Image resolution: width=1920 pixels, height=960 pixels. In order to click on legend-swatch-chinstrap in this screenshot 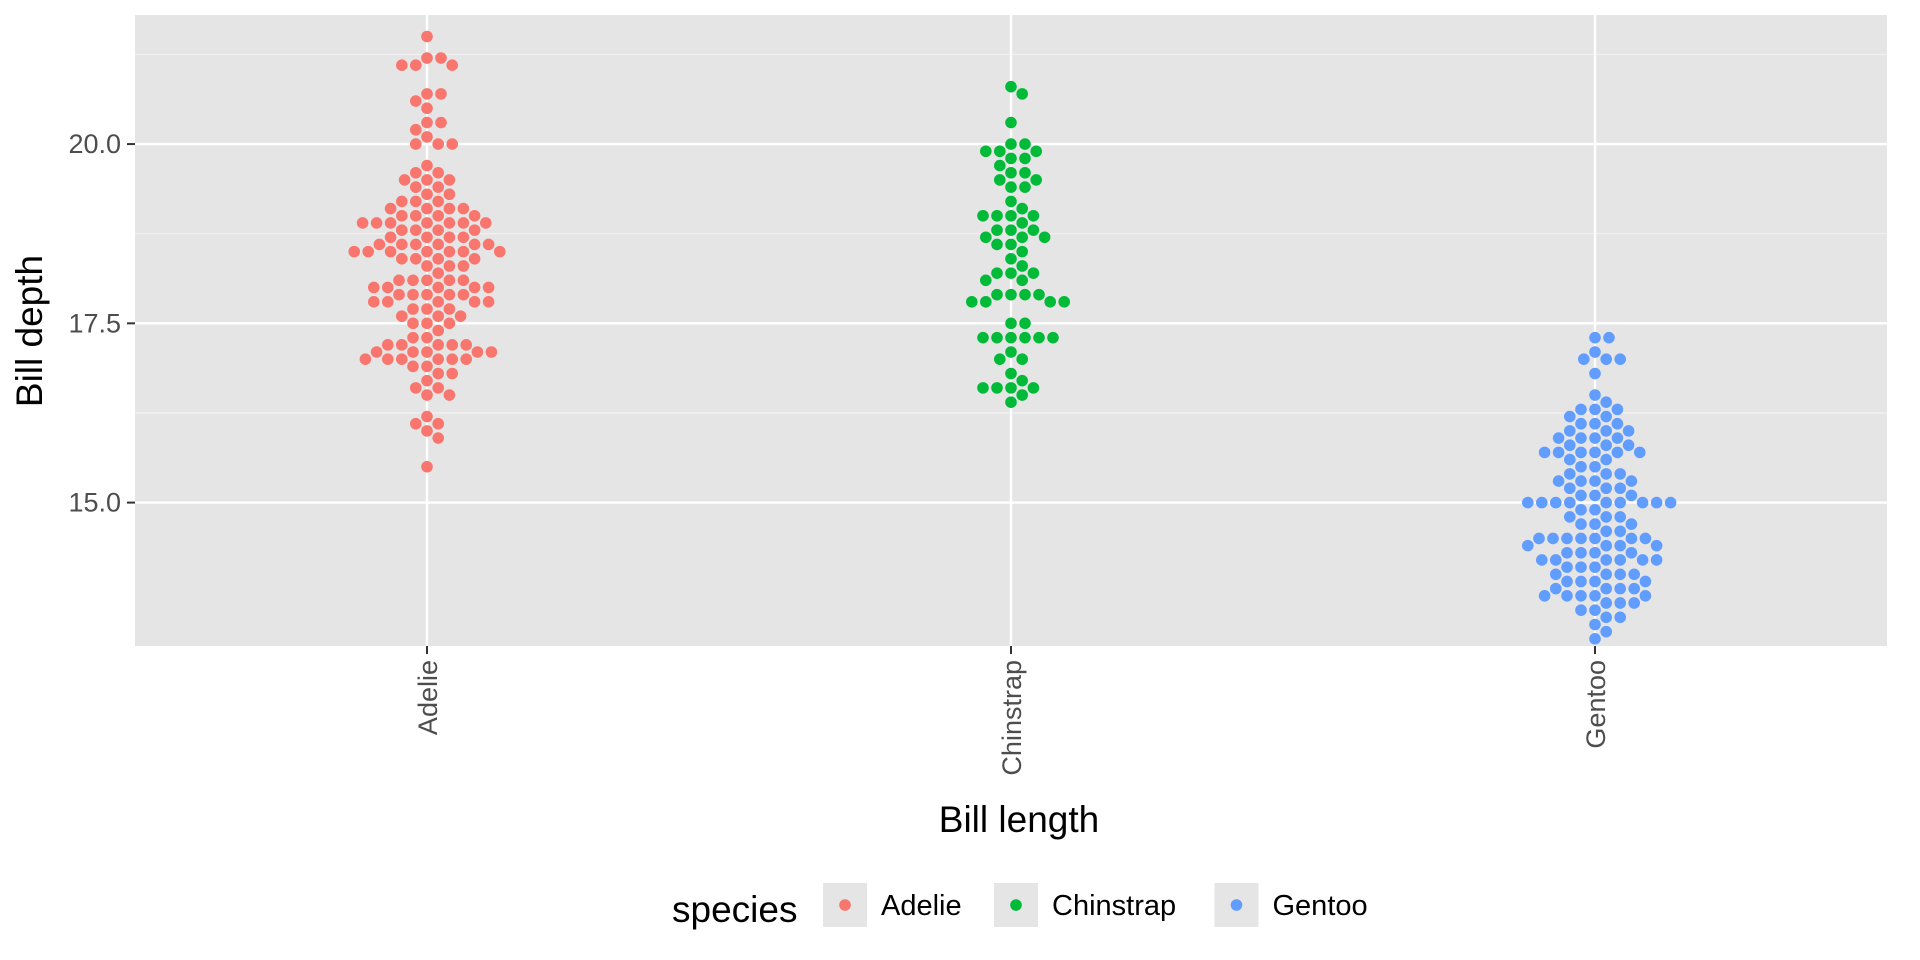, I will do `click(1016, 905)`.